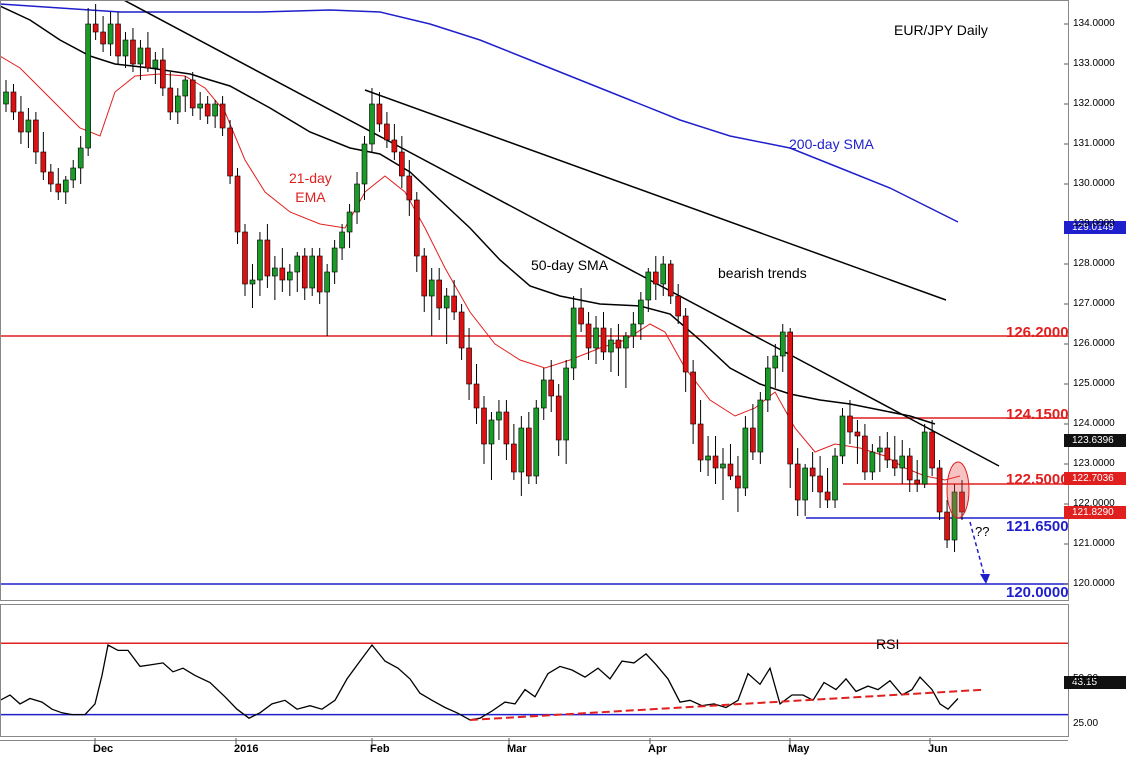 Image resolution: width=1126 pixels, height=758 pixels. I want to click on price-tag-sma50: 123.6396, so click(1095, 440).